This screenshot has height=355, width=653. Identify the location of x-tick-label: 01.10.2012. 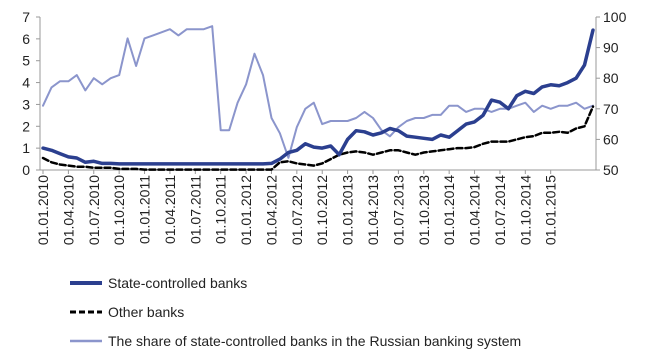
(322, 210).